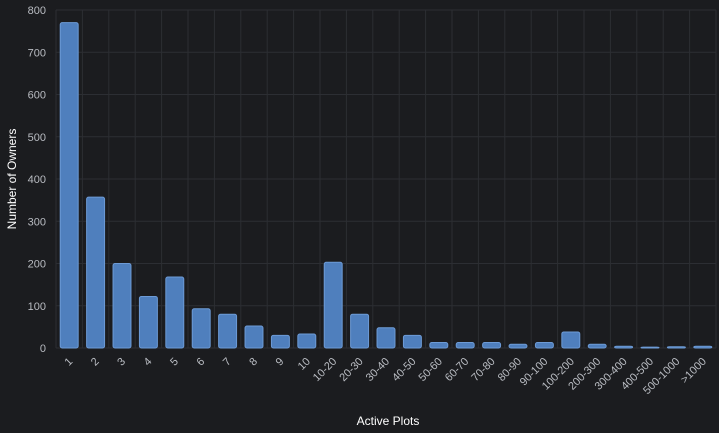 This screenshot has width=719, height=433. Describe the element at coordinates (37, 138) in the screenshot. I see `y-tick-label: 500` at that location.